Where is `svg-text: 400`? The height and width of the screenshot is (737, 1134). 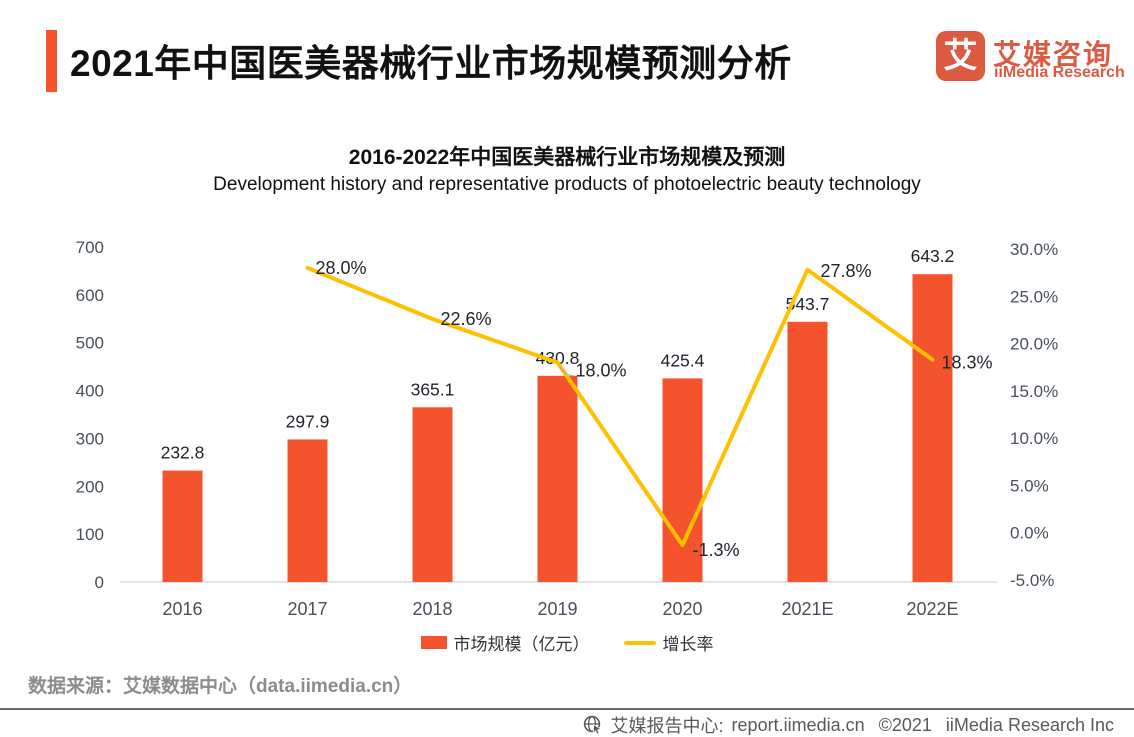
svg-text: 400 is located at coordinates (90, 391).